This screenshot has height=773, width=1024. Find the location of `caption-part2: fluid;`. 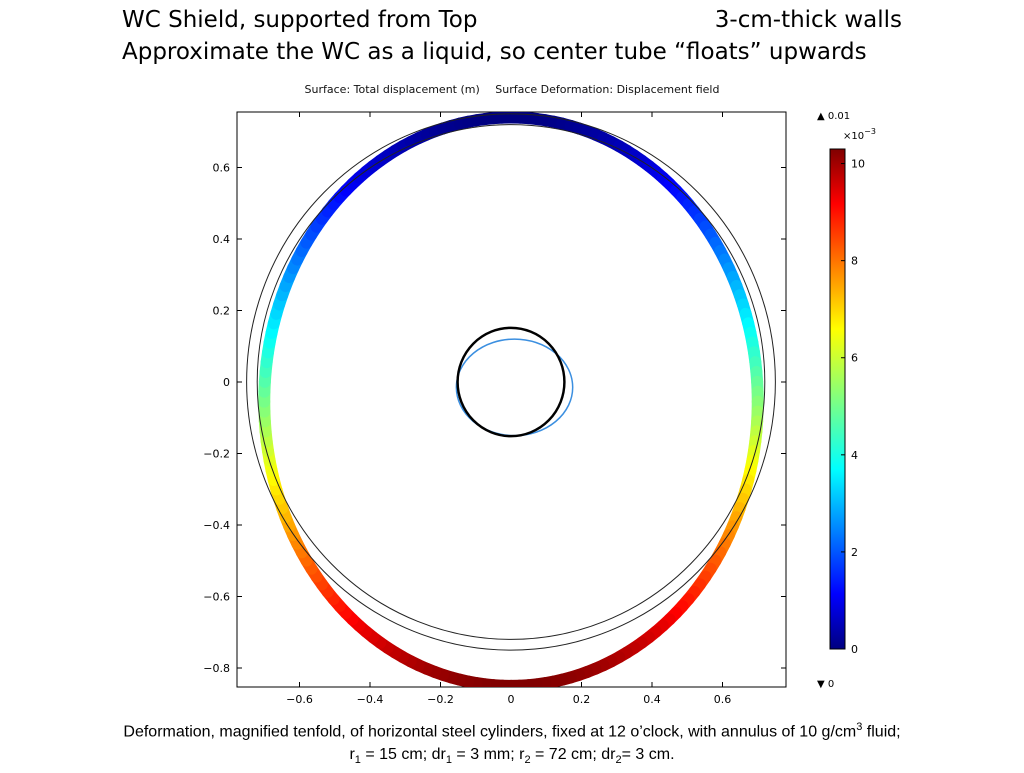

caption-part2: fluid; is located at coordinates (881, 731).